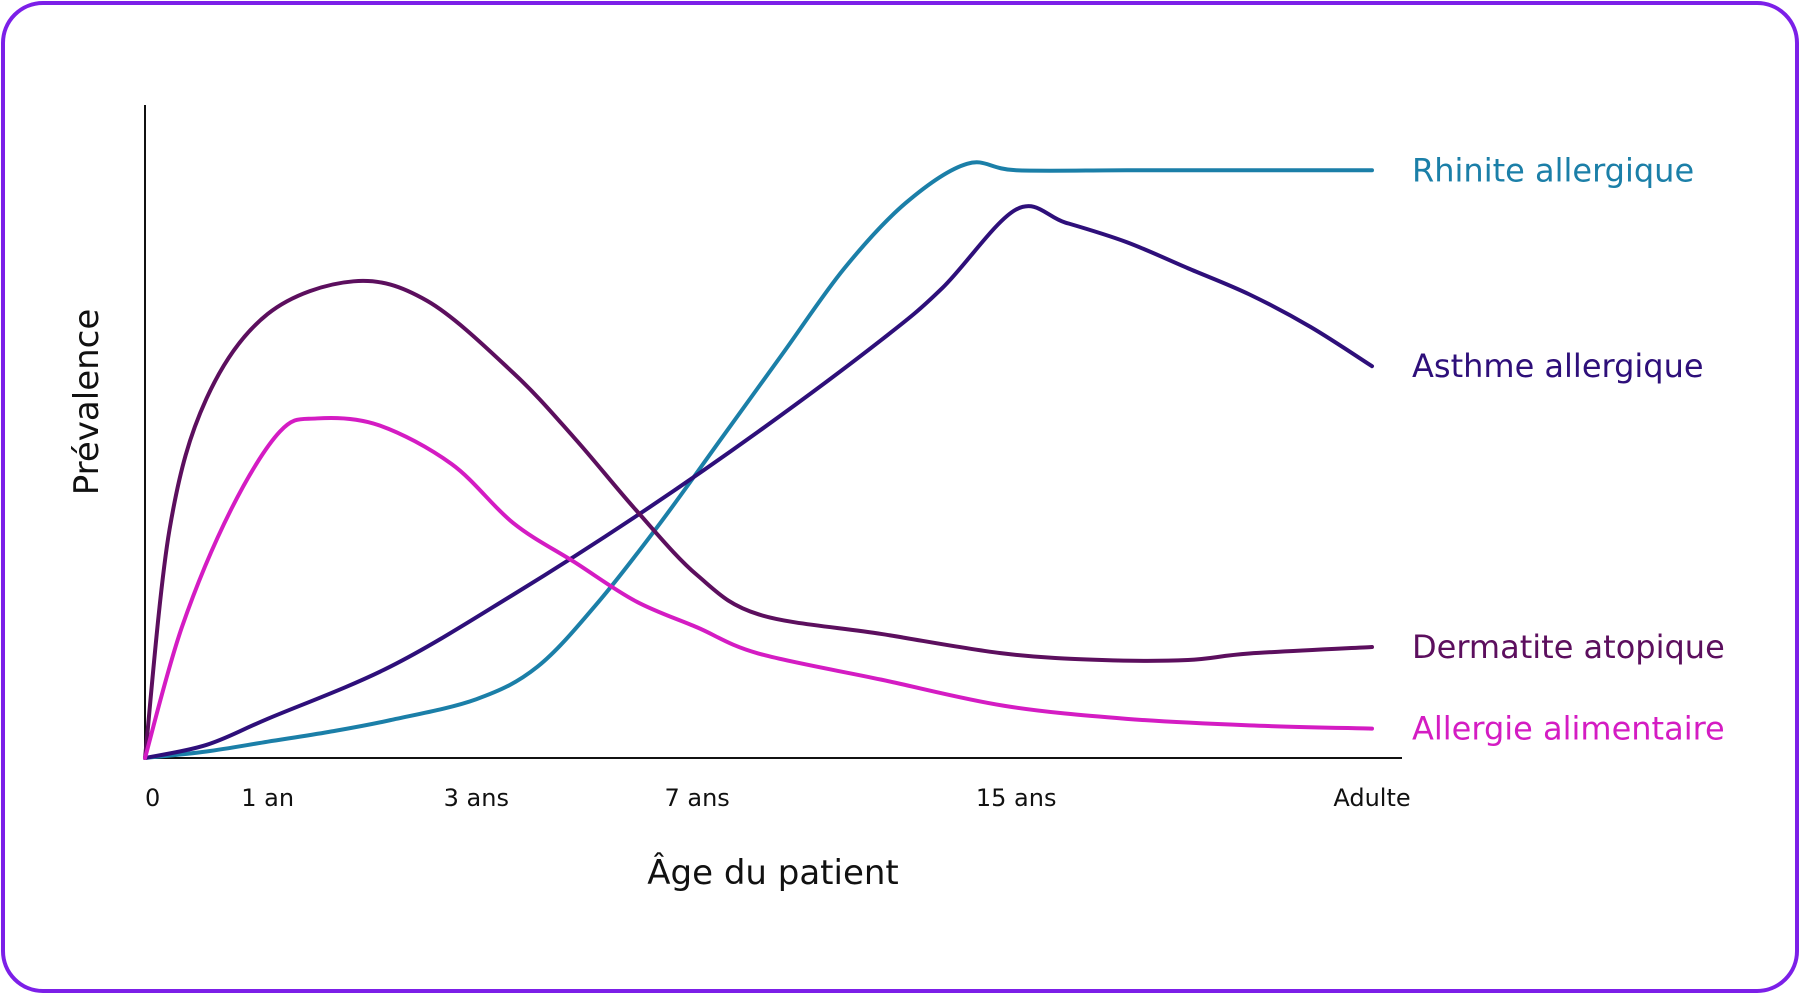 The width and height of the screenshot is (1800, 994). What do you see at coordinates (1553, 170) in the screenshot?
I see `series-label-rhinite-allergique: Rhinite allergique` at bounding box center [1553, 170].